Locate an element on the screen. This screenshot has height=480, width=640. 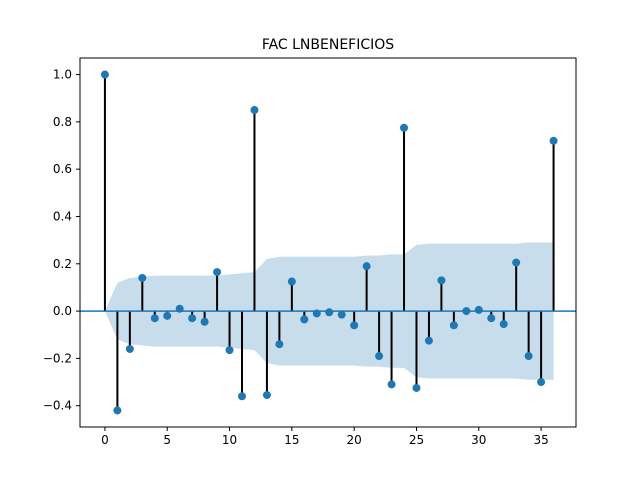
y-tick-label: 0.6 is located at coordinates (62, 169).